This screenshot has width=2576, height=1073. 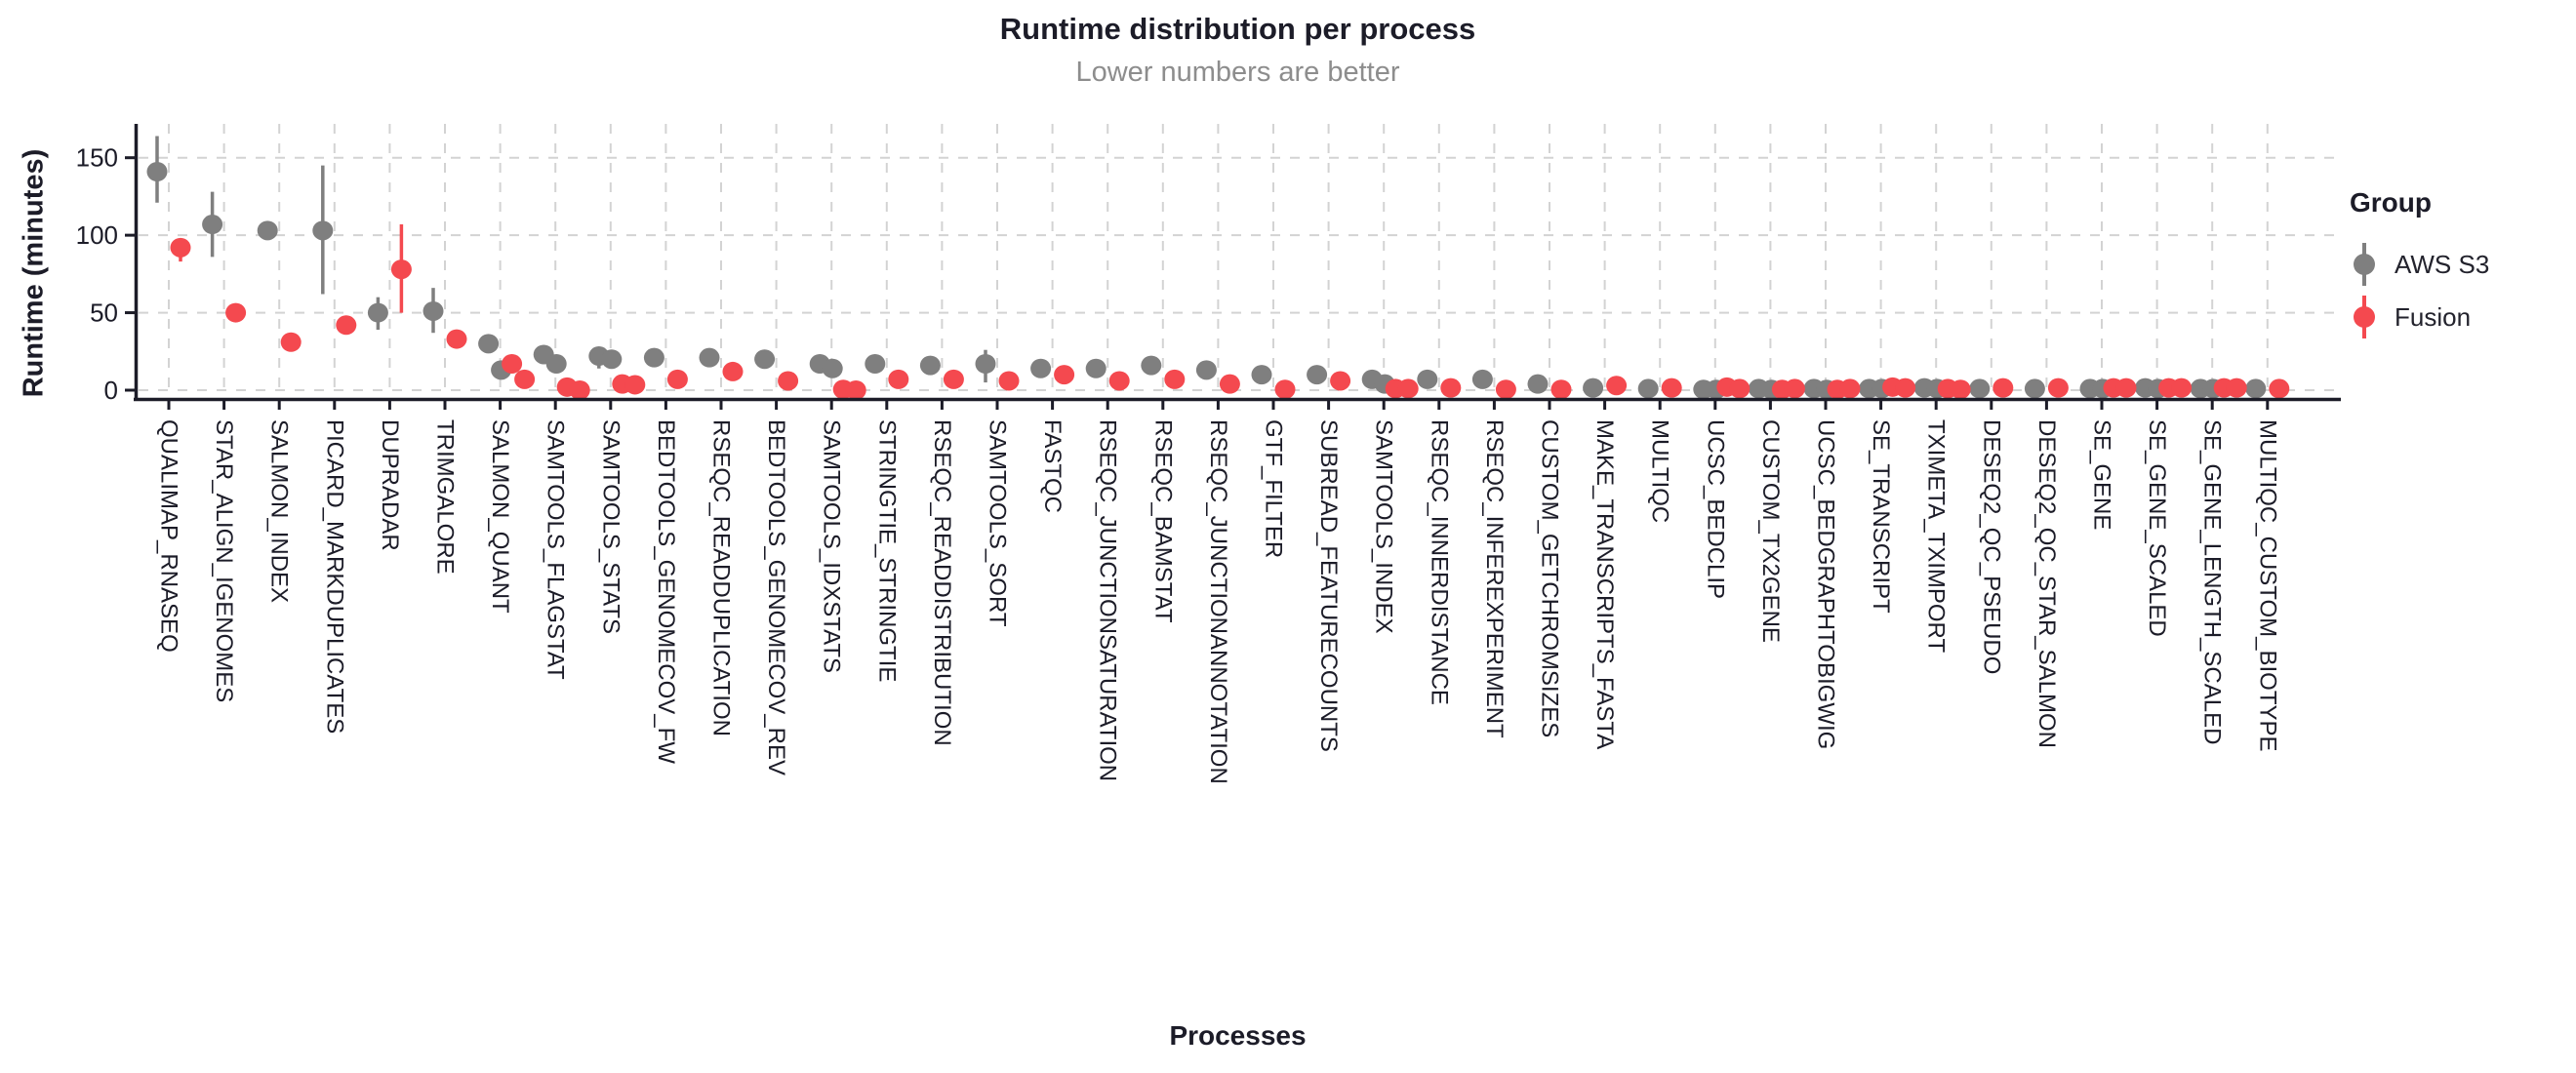 What do you see at coordinates (169, 536) in the screenshot?
I see `x-label-QUALIMAP_RNASEQ: QUALIMAP_RNASEQ` at bounding box center [169, 536].